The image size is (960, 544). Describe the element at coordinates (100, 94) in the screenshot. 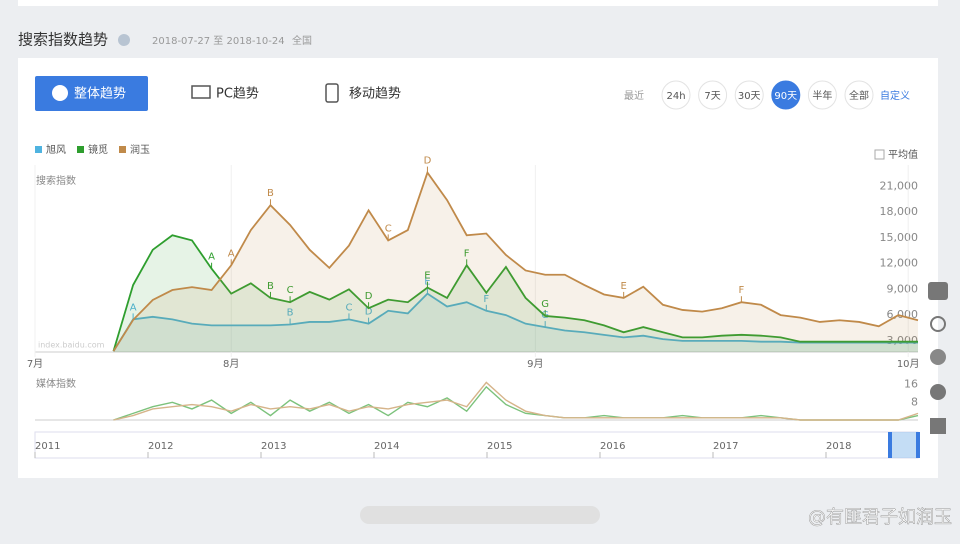

I see `tab-label: 整体趋势` at that location.